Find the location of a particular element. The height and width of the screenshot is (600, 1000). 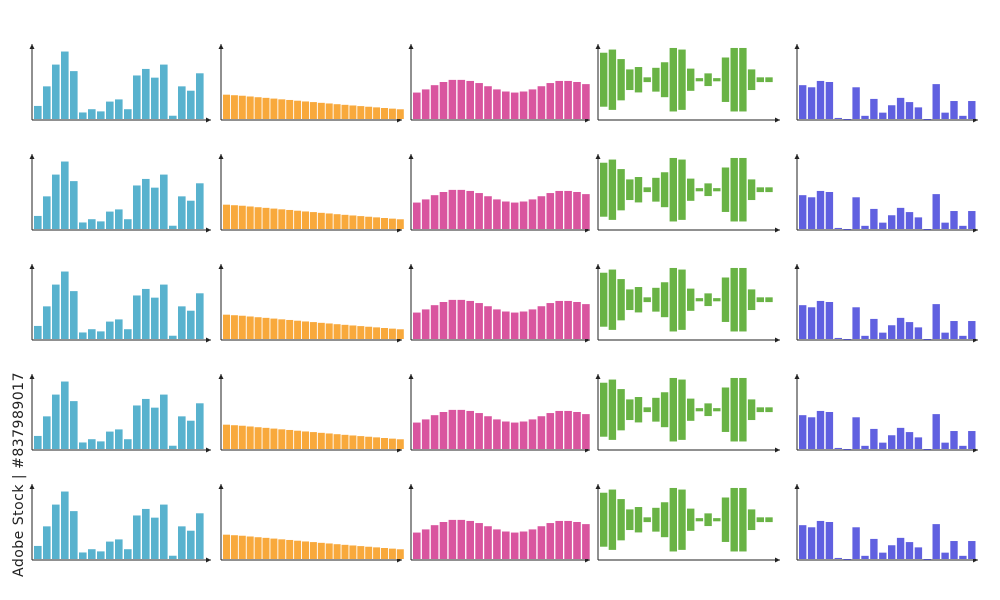

chart-panel-r1-c1 is located at coordinates (120, 83).